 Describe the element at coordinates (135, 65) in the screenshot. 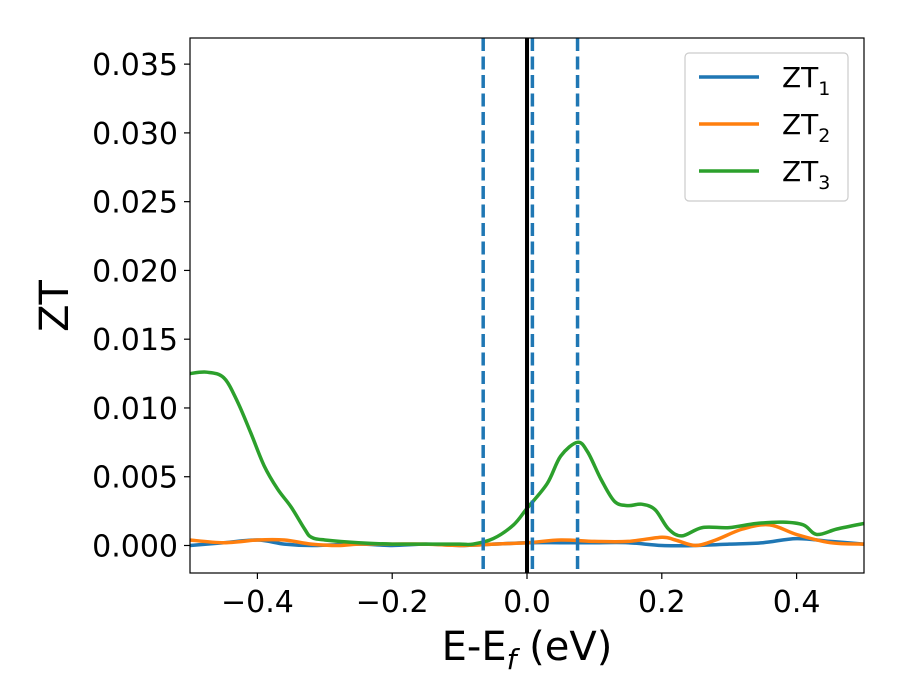

I see `y-tick-label: 0.035` at that location.